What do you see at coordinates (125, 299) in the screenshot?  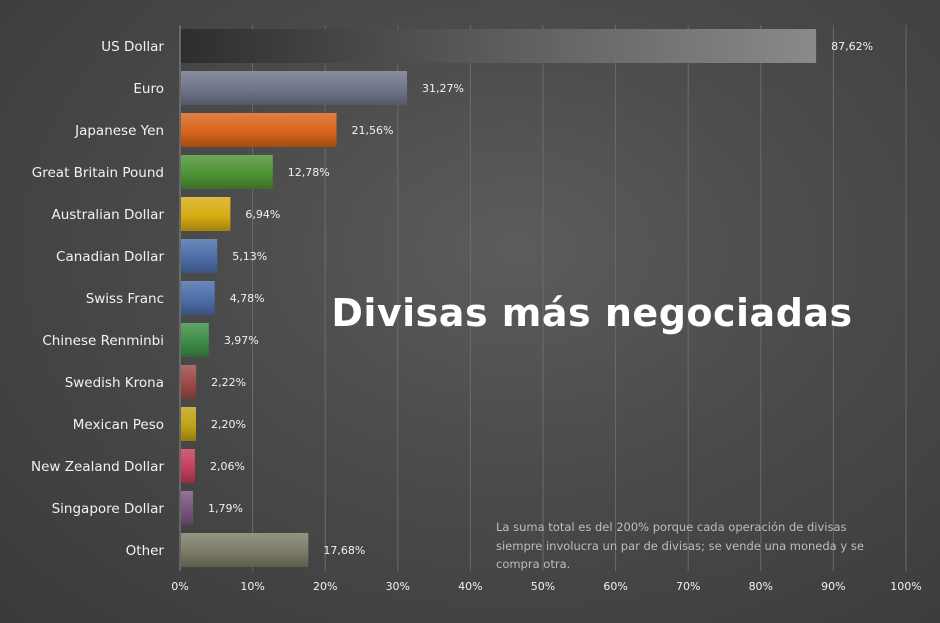 I see `category-label: Swiss Franc` at bounding box center [125, 299].